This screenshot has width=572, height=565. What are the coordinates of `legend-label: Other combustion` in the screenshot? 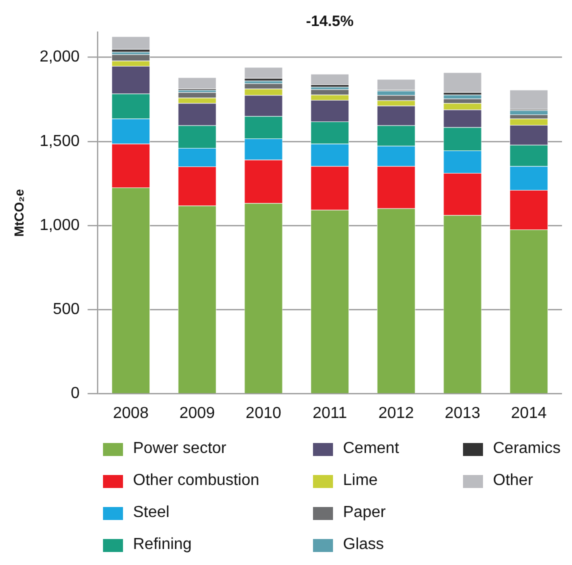 It's located at (196, 481).